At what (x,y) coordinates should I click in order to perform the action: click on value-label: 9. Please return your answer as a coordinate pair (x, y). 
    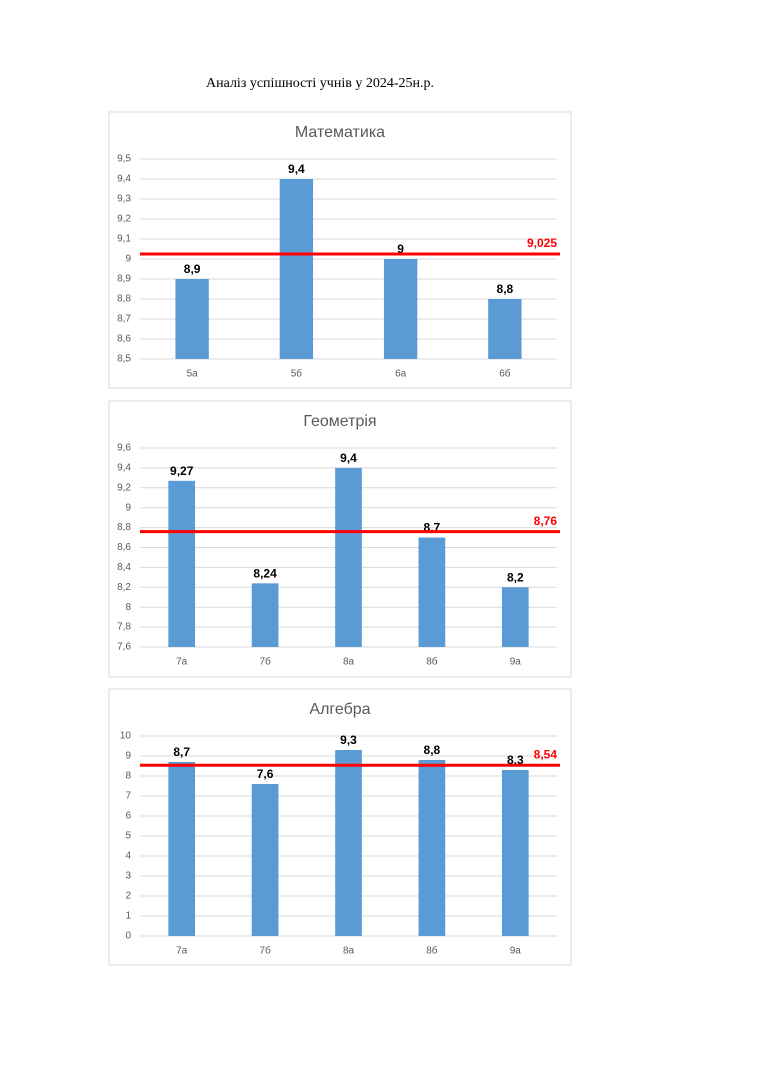
    Looking at the image, I should click on (400, 249).